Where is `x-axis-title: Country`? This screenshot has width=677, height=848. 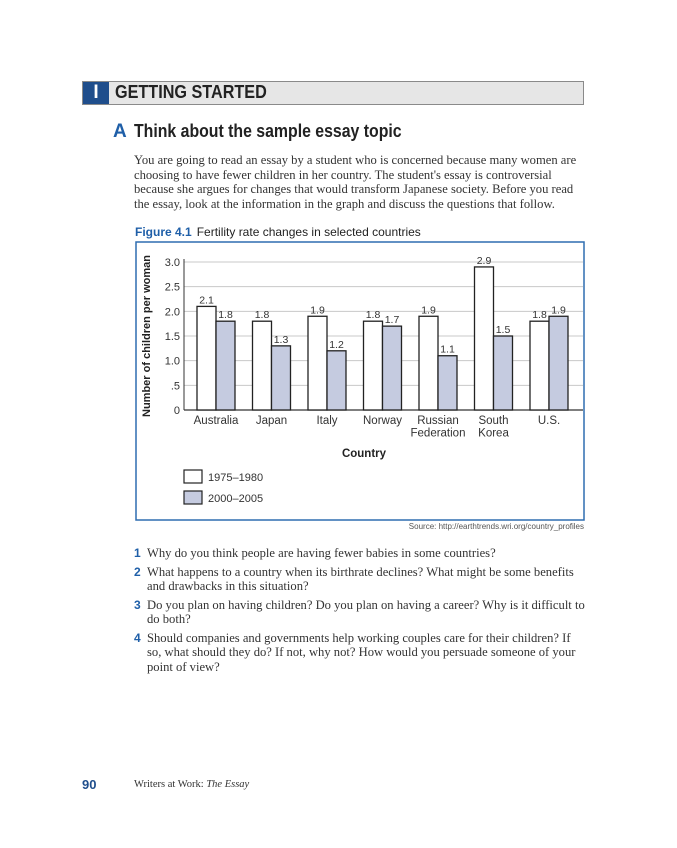 x-axis-title: Country is located at coordinates (364, 454).